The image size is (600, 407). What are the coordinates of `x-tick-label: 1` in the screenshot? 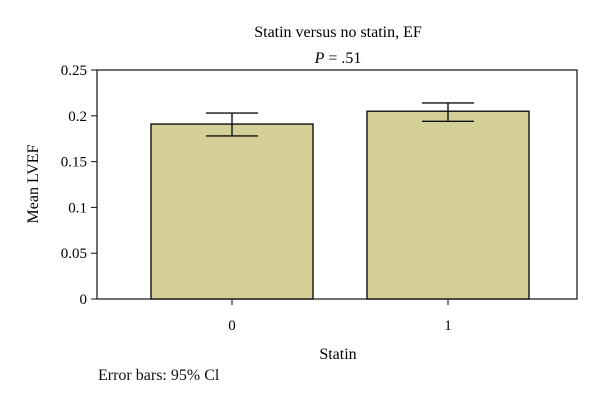 It's located at (448, 326).